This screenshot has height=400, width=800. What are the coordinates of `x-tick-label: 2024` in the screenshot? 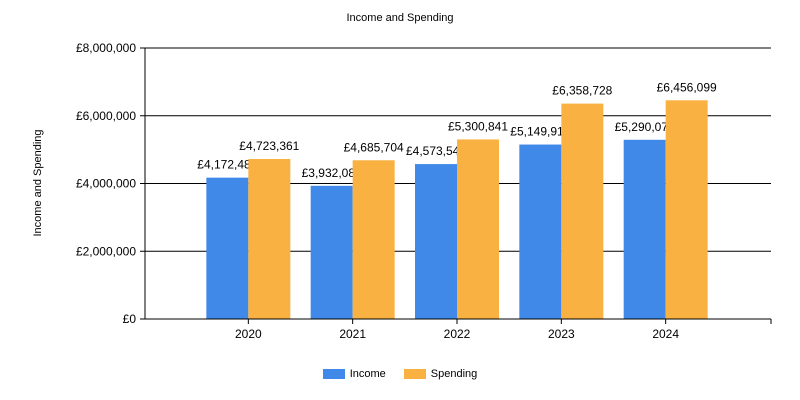 It's located at (665, 334).